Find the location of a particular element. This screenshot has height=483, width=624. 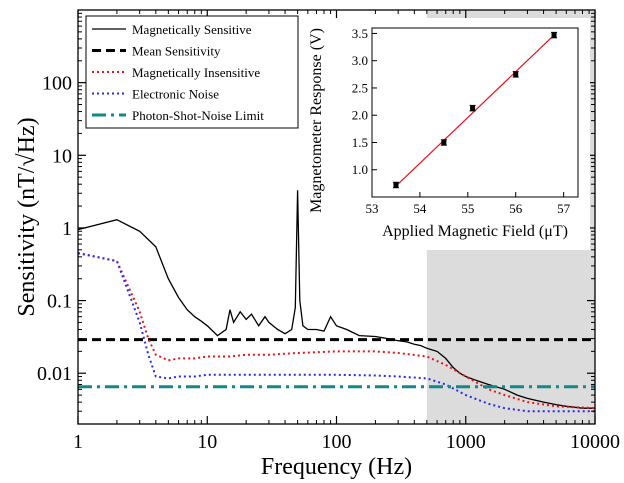

inset-plot-frame is located at coordinates (475, 112).